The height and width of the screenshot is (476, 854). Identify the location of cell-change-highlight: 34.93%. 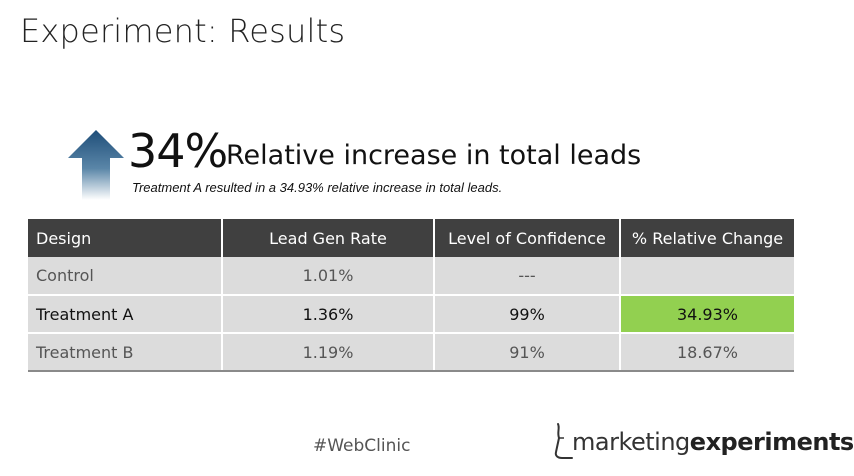
(707, 314).